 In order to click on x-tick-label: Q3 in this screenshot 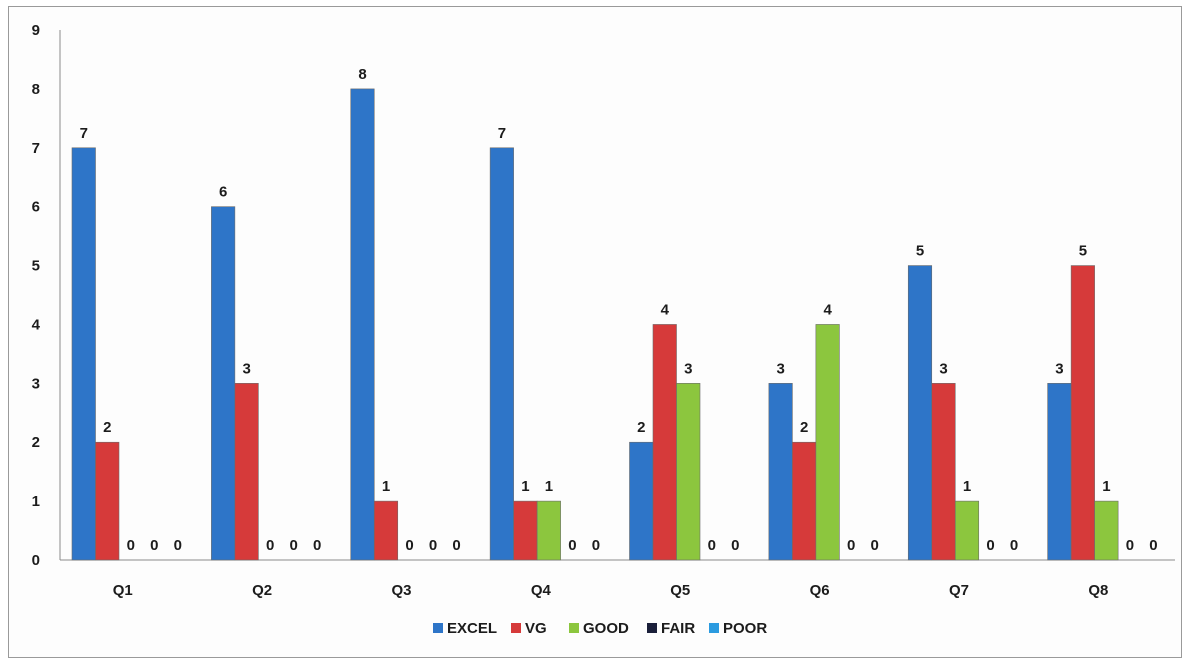, I will do `click(401, 590)`.